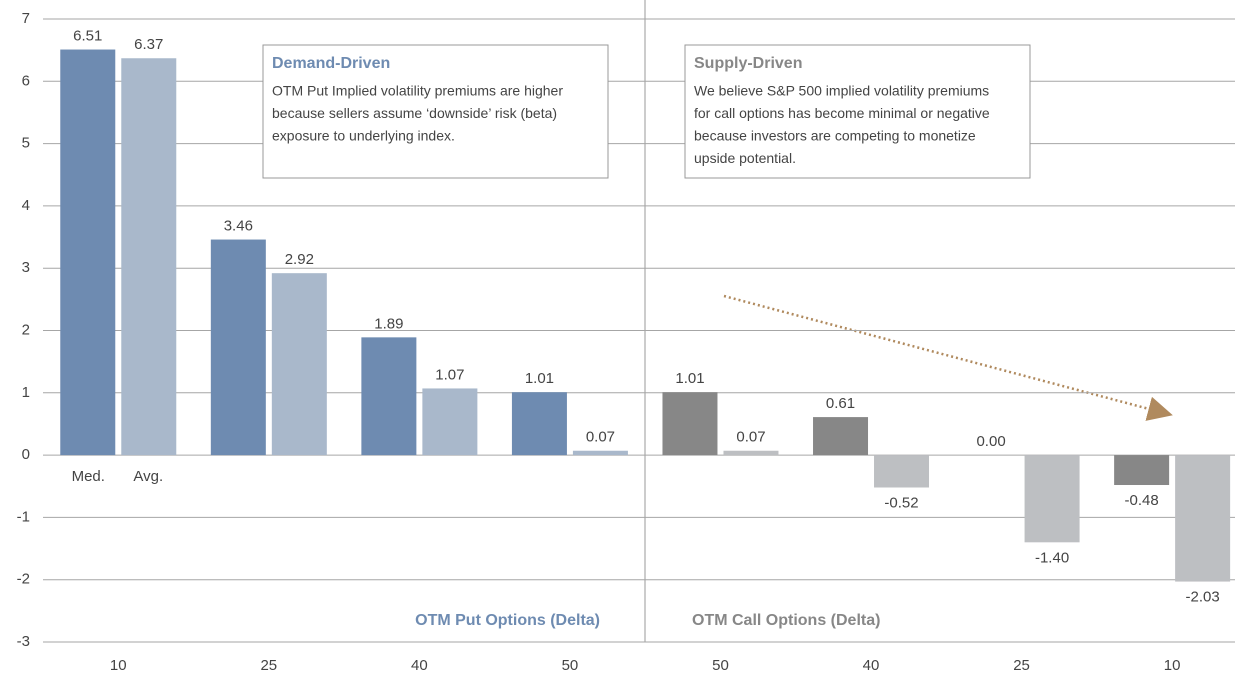 The image size is (1237, 677). Describe the element at coordinates (901, 502) in the screenshot. I see `value-label: -0.52` at that location.